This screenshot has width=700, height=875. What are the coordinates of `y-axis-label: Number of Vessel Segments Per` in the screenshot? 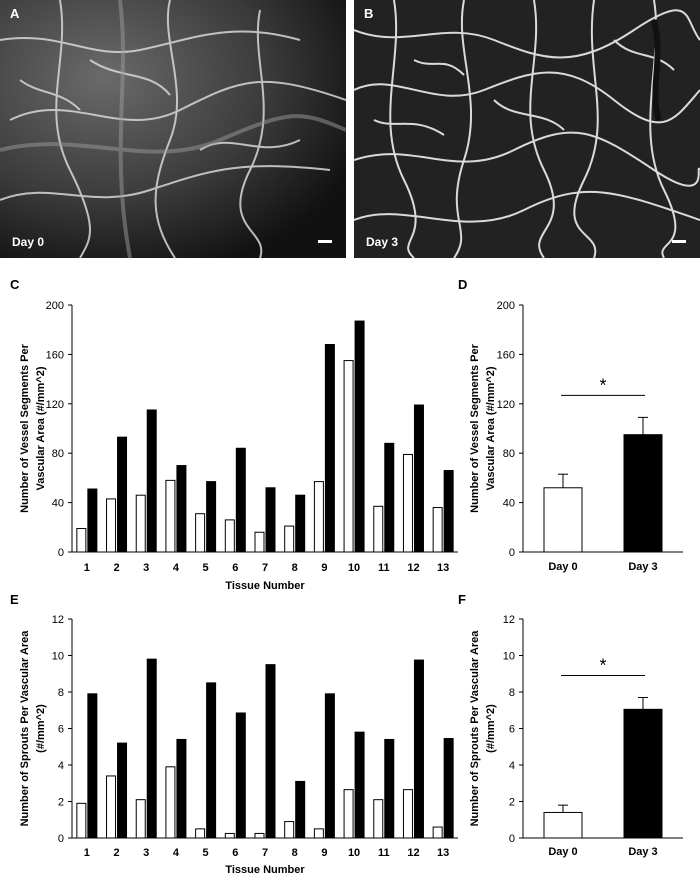 It's located at (475, 427).